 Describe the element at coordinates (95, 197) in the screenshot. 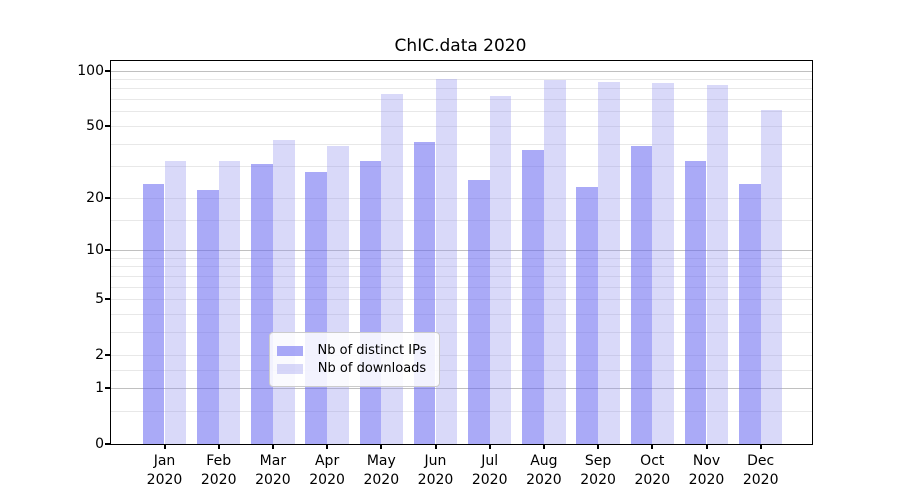

I see `y-tick-label: 20` at that location.